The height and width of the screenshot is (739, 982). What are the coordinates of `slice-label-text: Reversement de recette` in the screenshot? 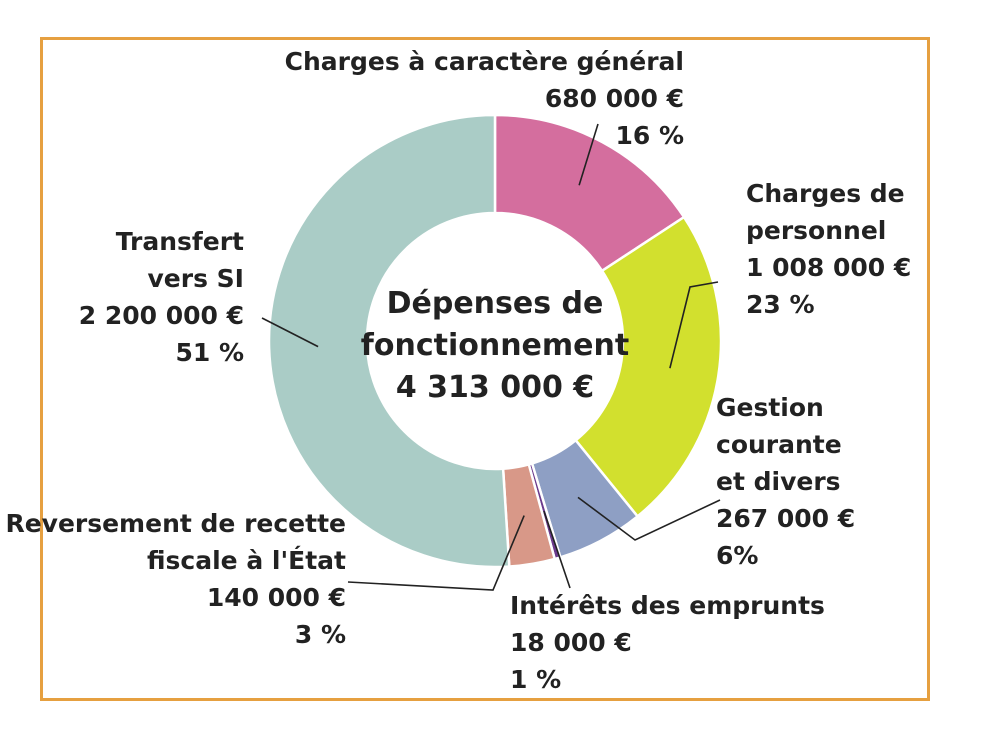 It's located at (175, 523).